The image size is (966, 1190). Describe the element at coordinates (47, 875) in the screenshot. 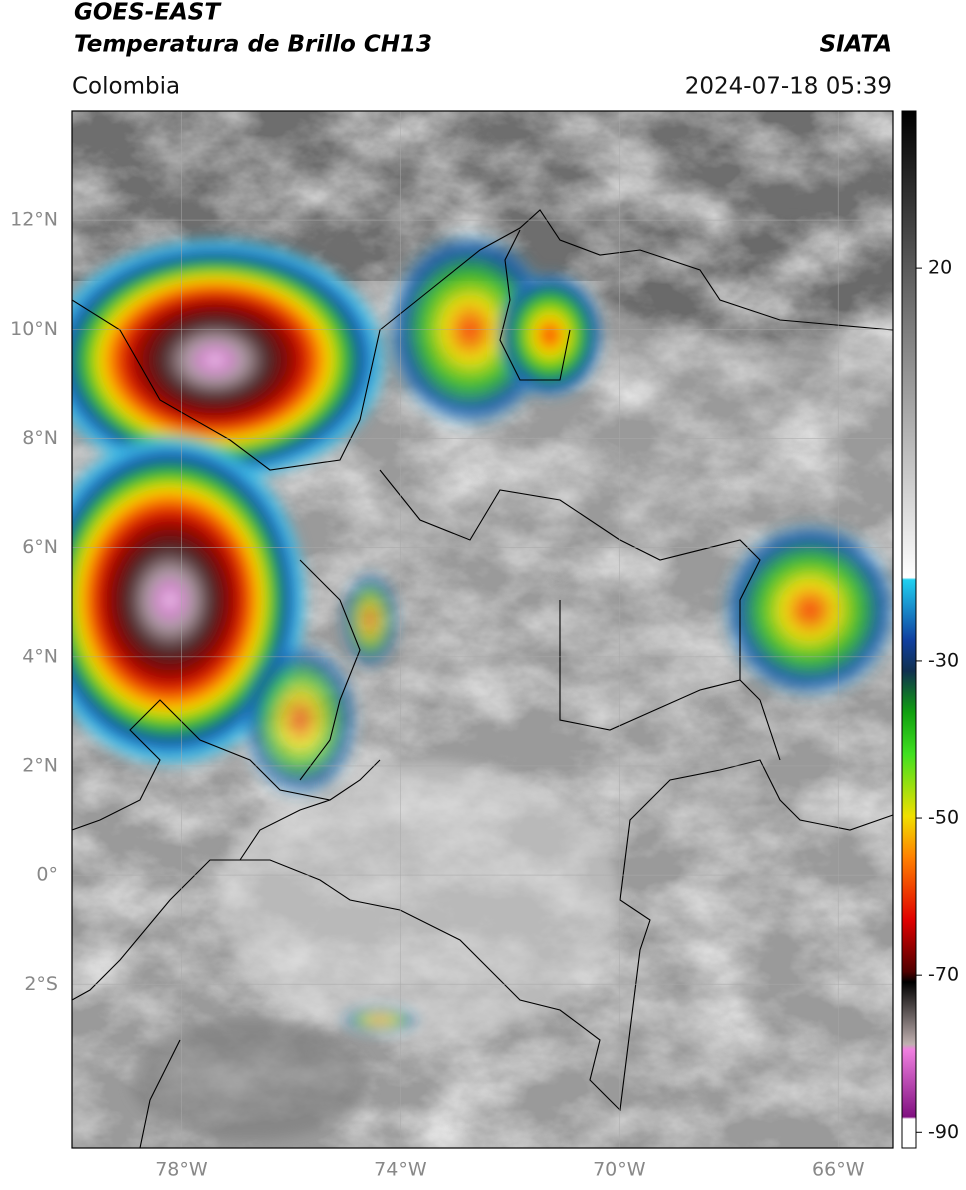

I see `y-tick-label: 0°` at that location.